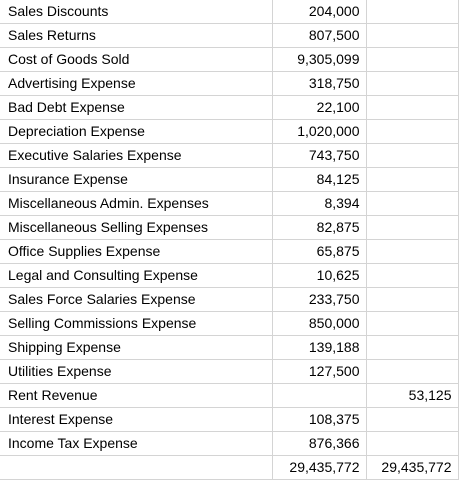 The height and width of the screenshot is (485, 461). Describe the element at coordinates (136, 59) in the screenshot. I see `account-name-cell: Cost of Goods Sold` at that location.